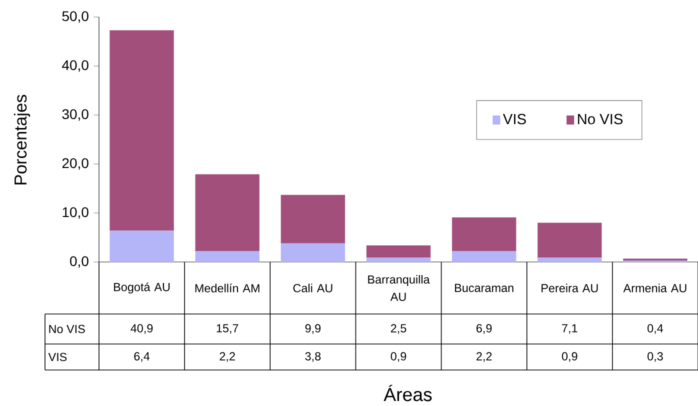 This screenshot has height=406, width=698. I want to click on x-tick-label: Medellín AM, so click(227, 288).